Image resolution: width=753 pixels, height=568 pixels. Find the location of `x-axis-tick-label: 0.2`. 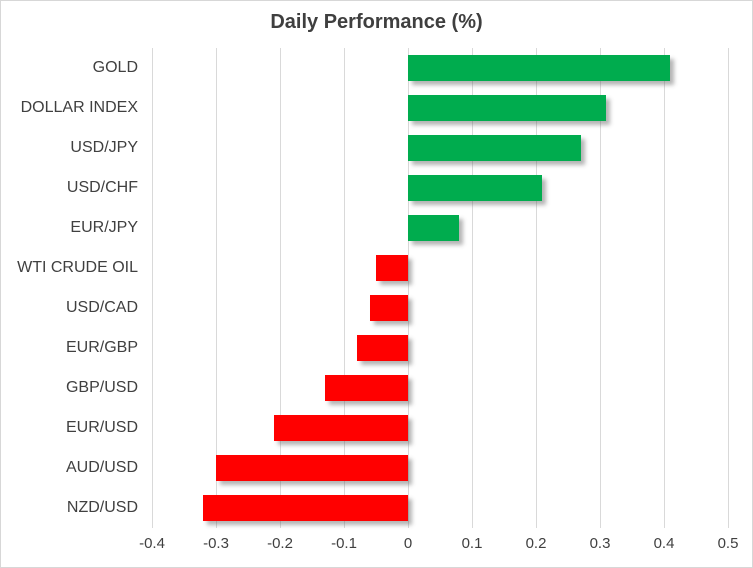

x-axis-tick-label: 0.2 is located at coordinates (536, 543).